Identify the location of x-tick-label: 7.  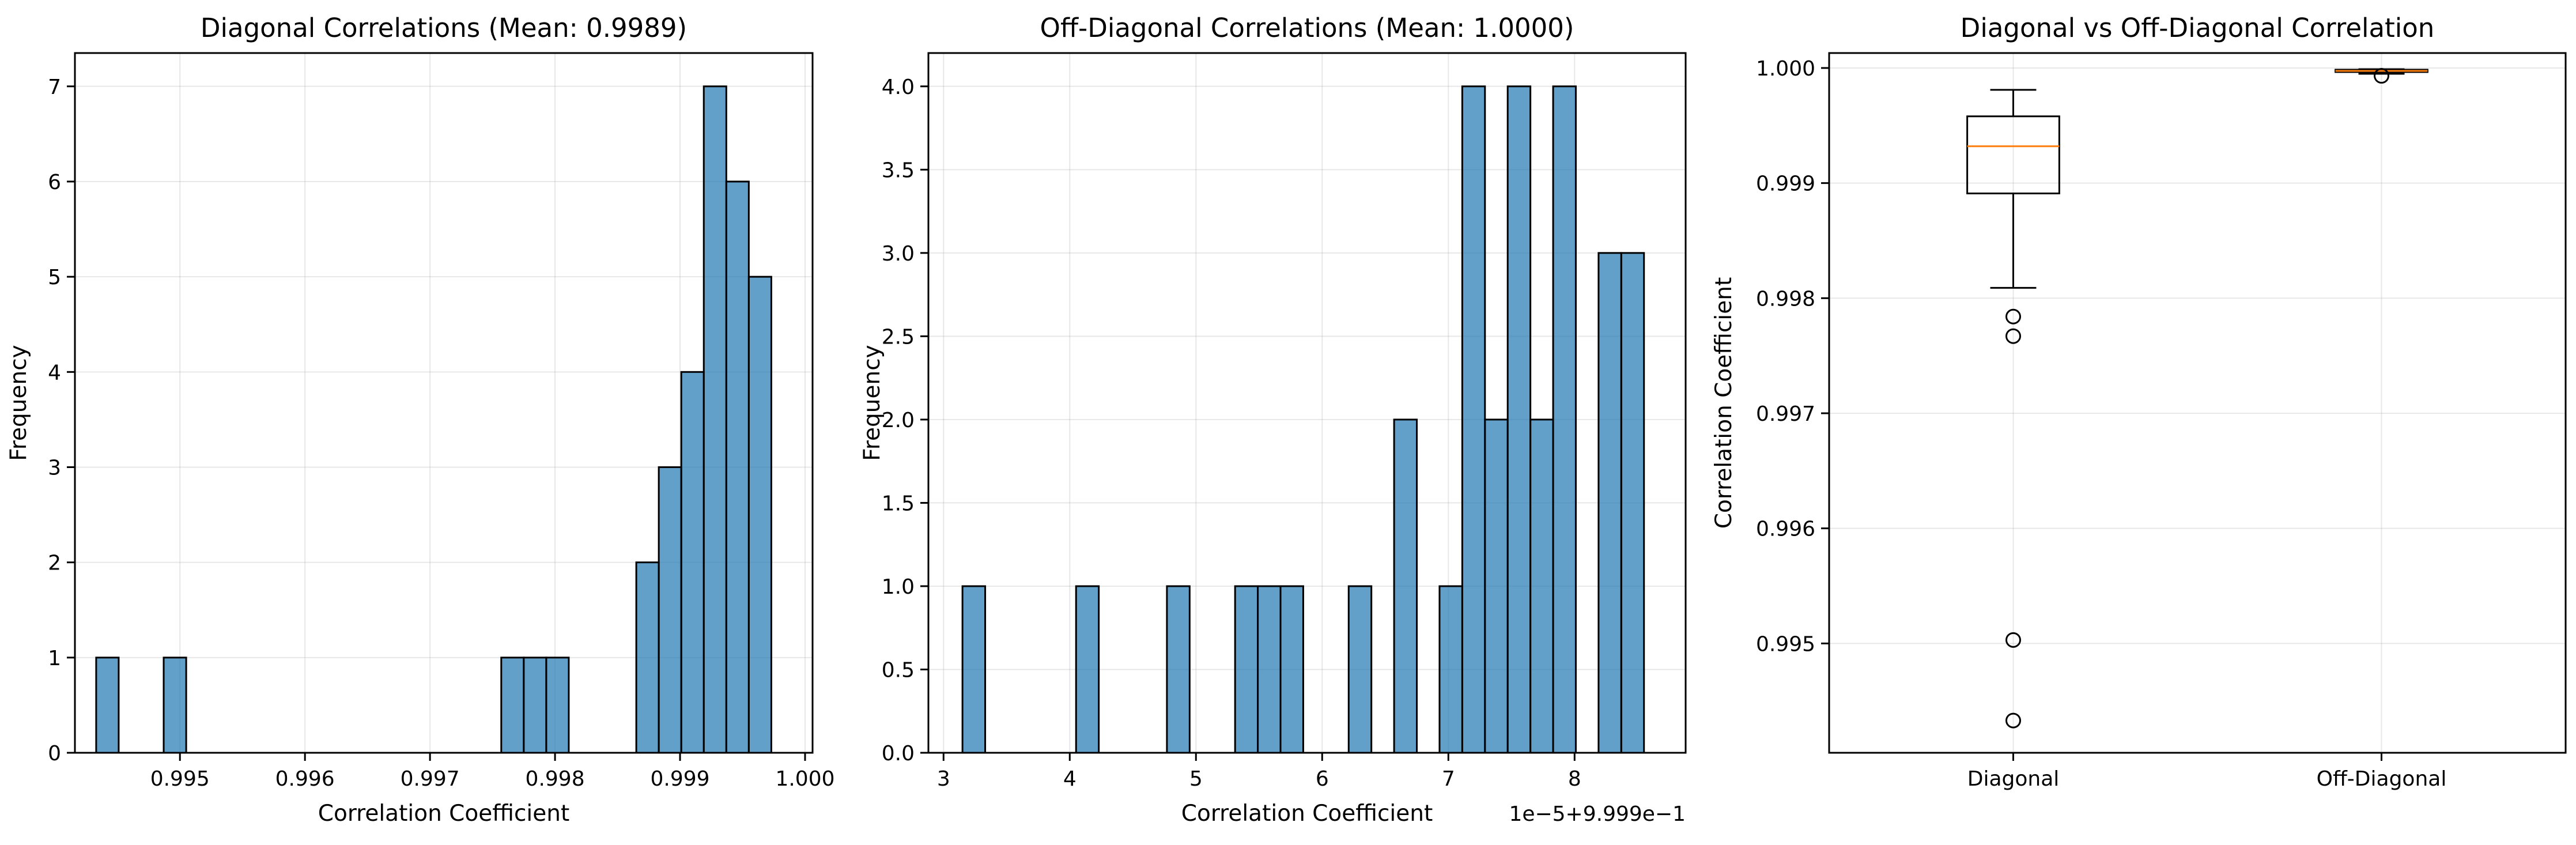
(1448, 779).